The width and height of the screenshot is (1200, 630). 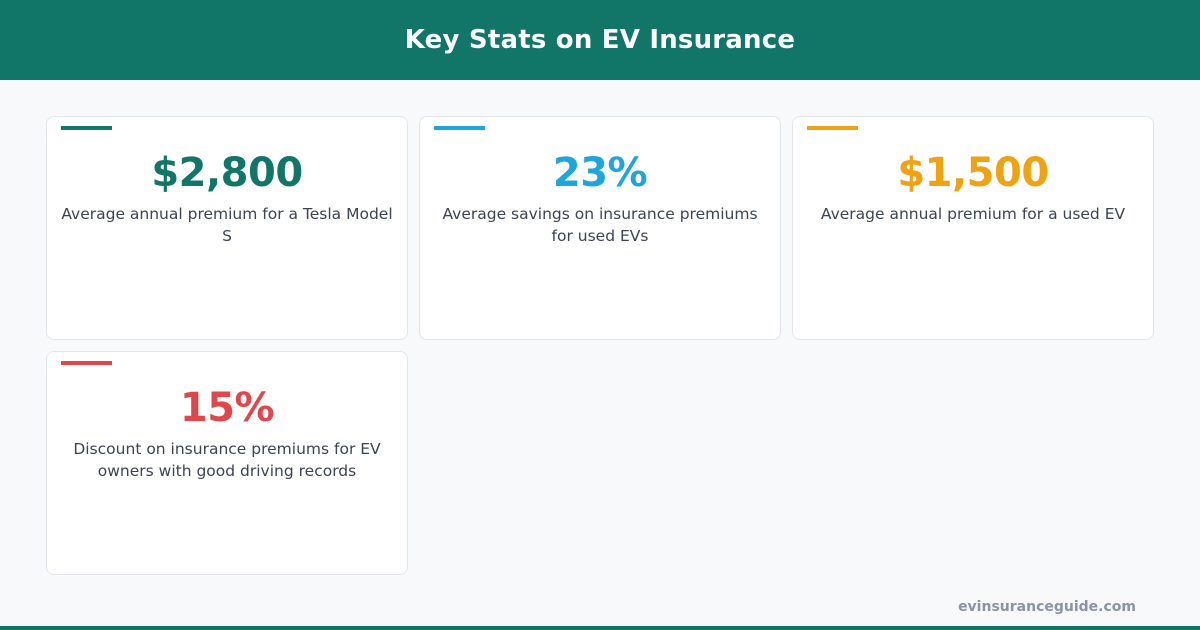 I want to click on bottom-strip, so click(x=600, y=628).